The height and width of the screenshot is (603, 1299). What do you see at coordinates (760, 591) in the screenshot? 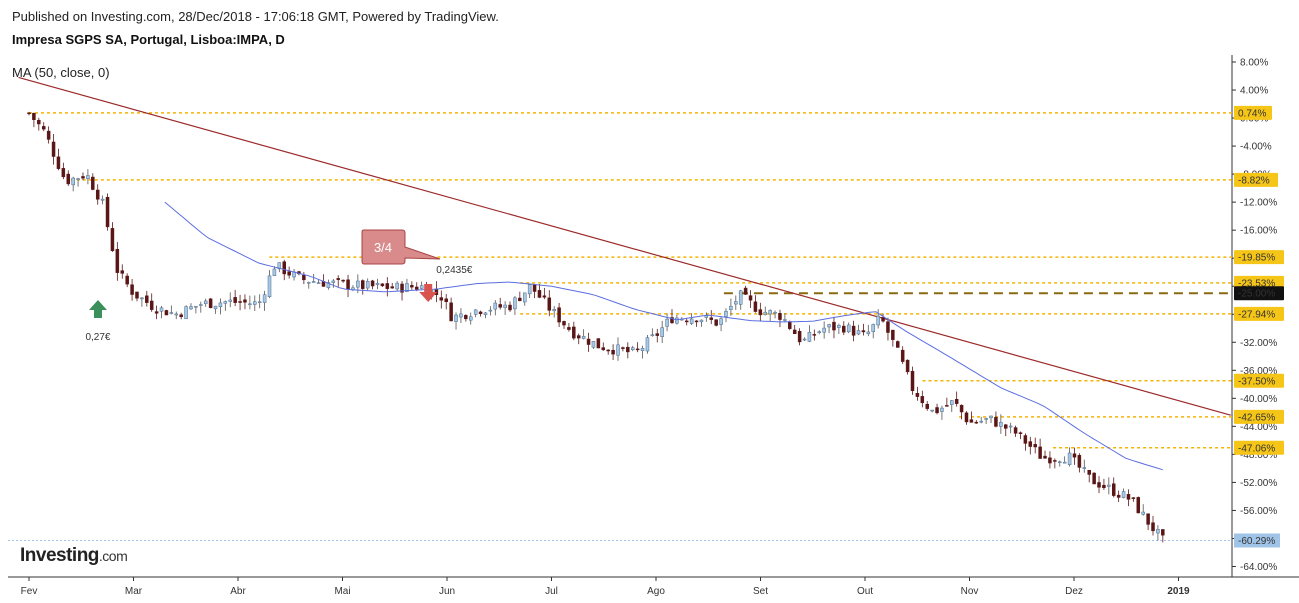
I see `x-tick-label: Set` at bounding box center [760, 591].